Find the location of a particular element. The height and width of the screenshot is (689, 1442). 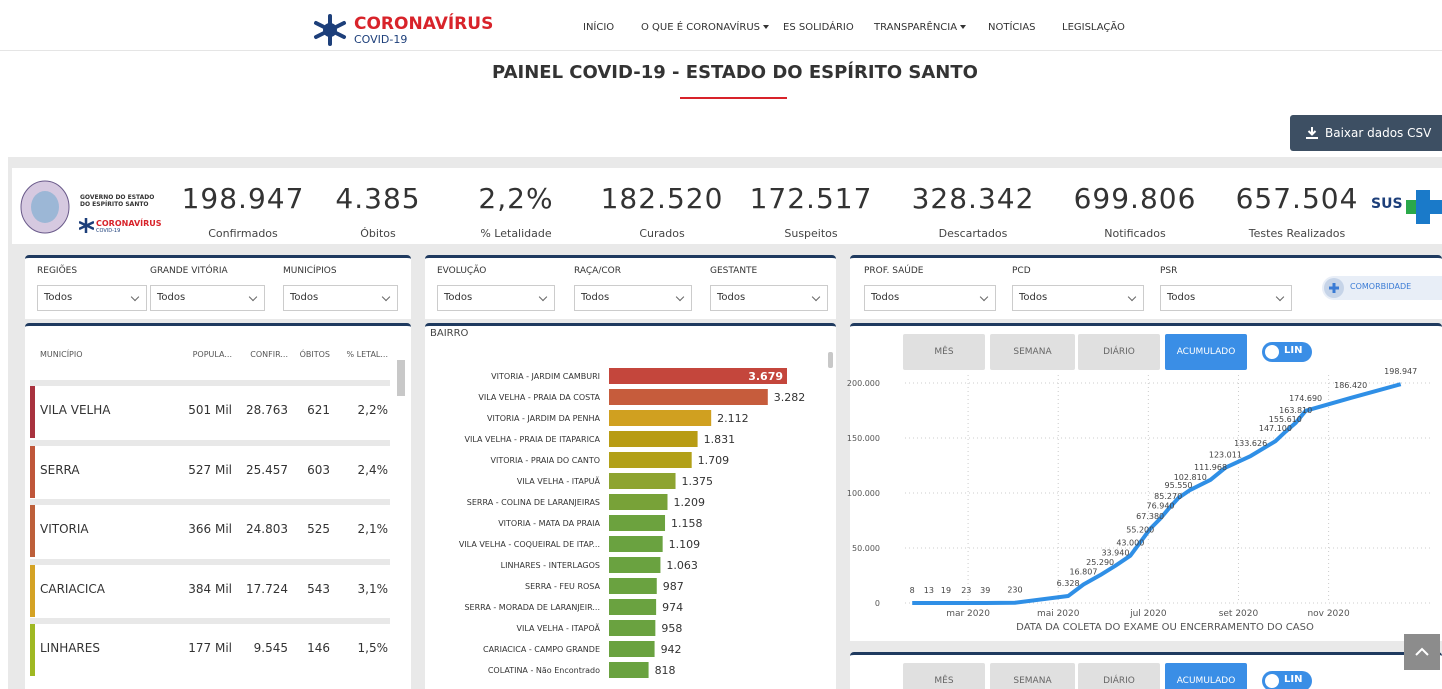

bar-value-label: 1.375 is located at coordinates (698, 481).